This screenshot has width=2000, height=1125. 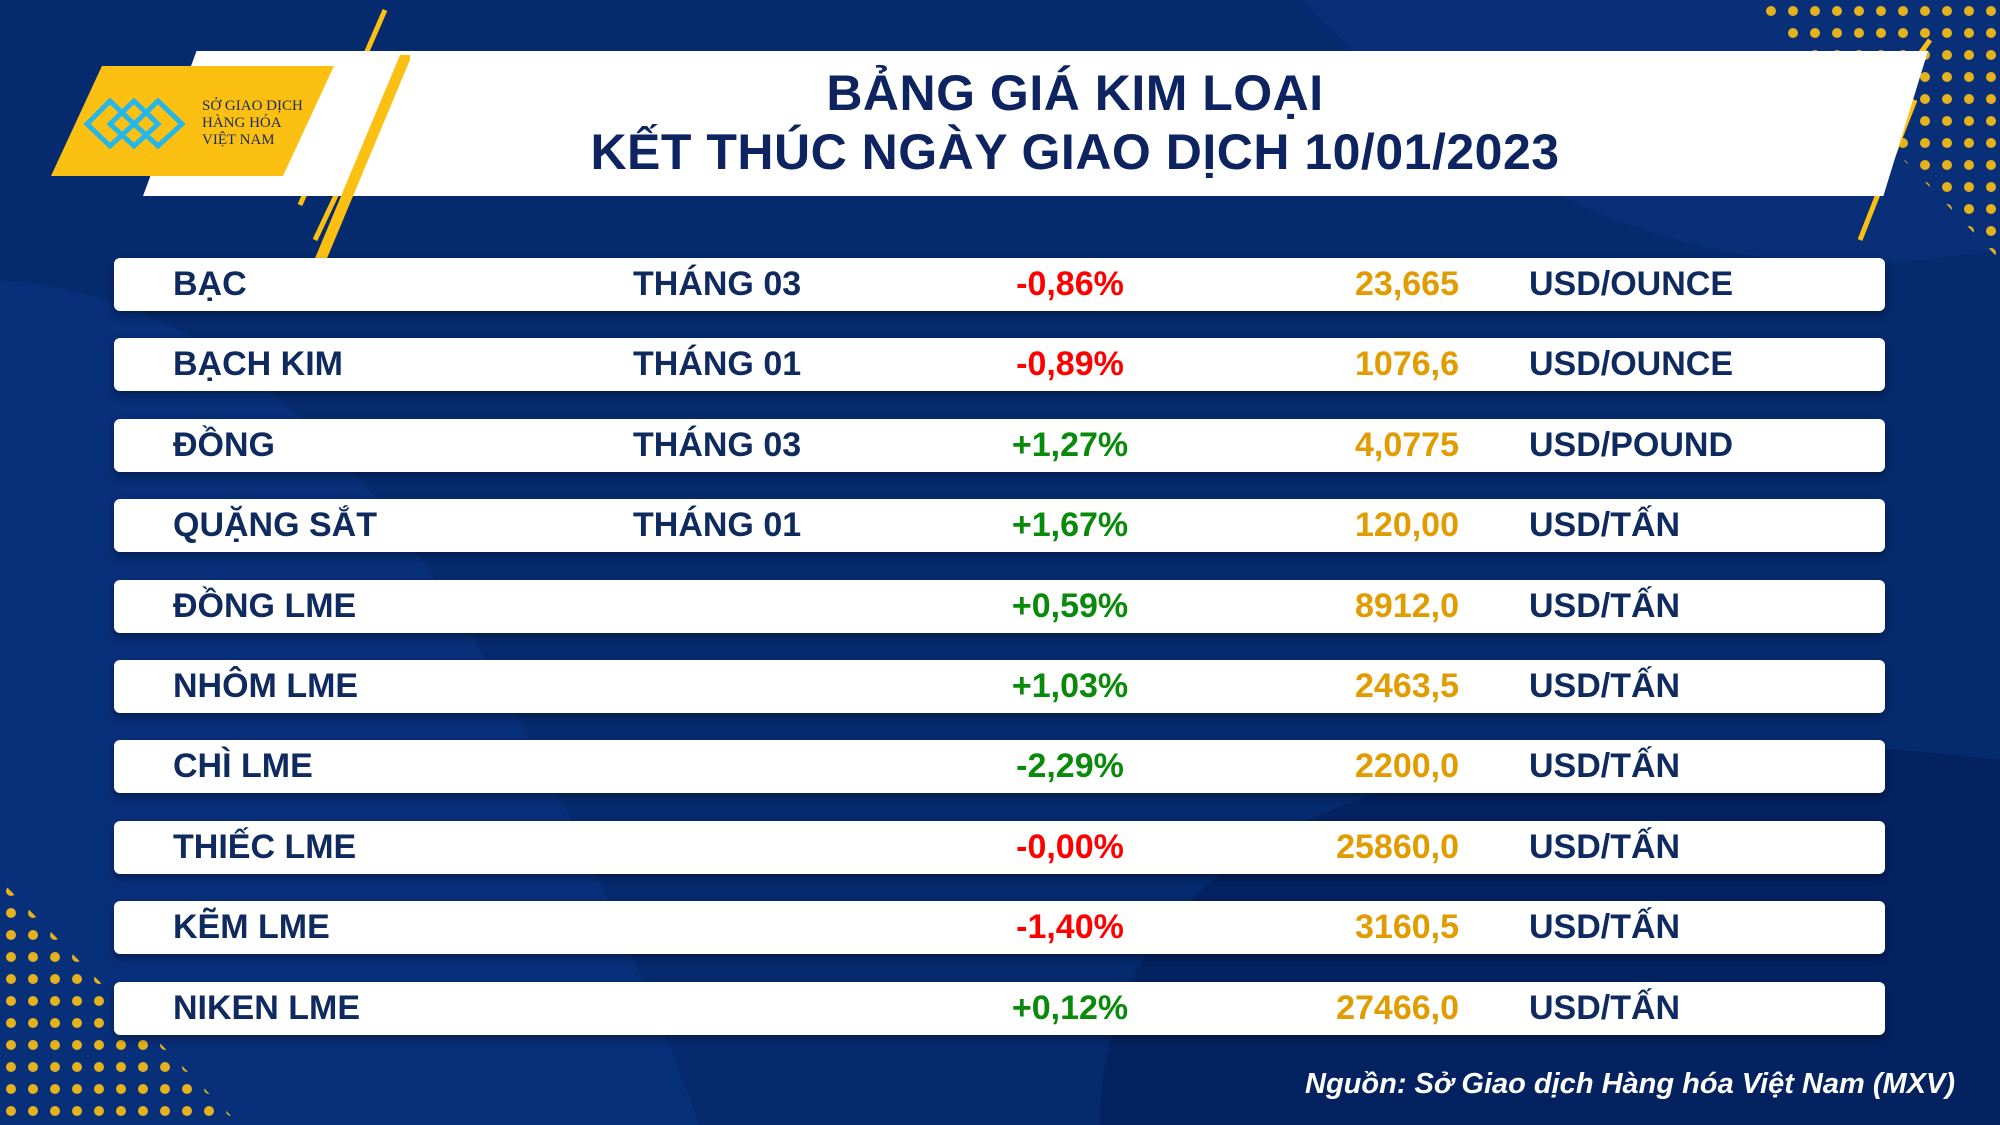 I want to click on yellow-stripe, so click(x=359, y=165).